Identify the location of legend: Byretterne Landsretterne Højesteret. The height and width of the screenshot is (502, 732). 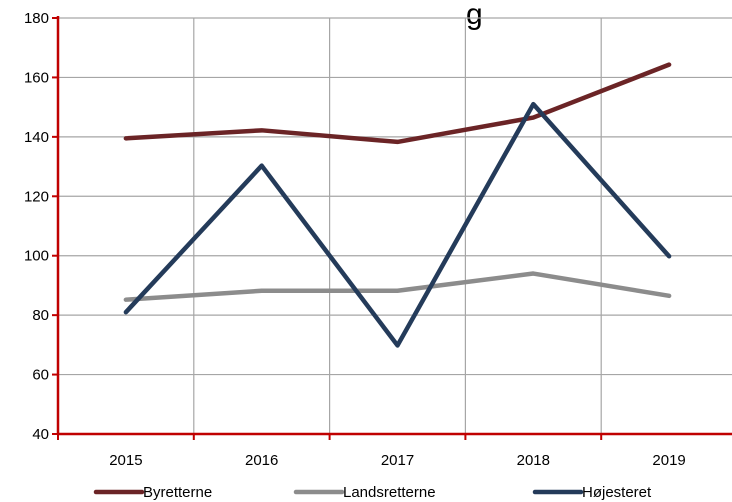
(372, 492).